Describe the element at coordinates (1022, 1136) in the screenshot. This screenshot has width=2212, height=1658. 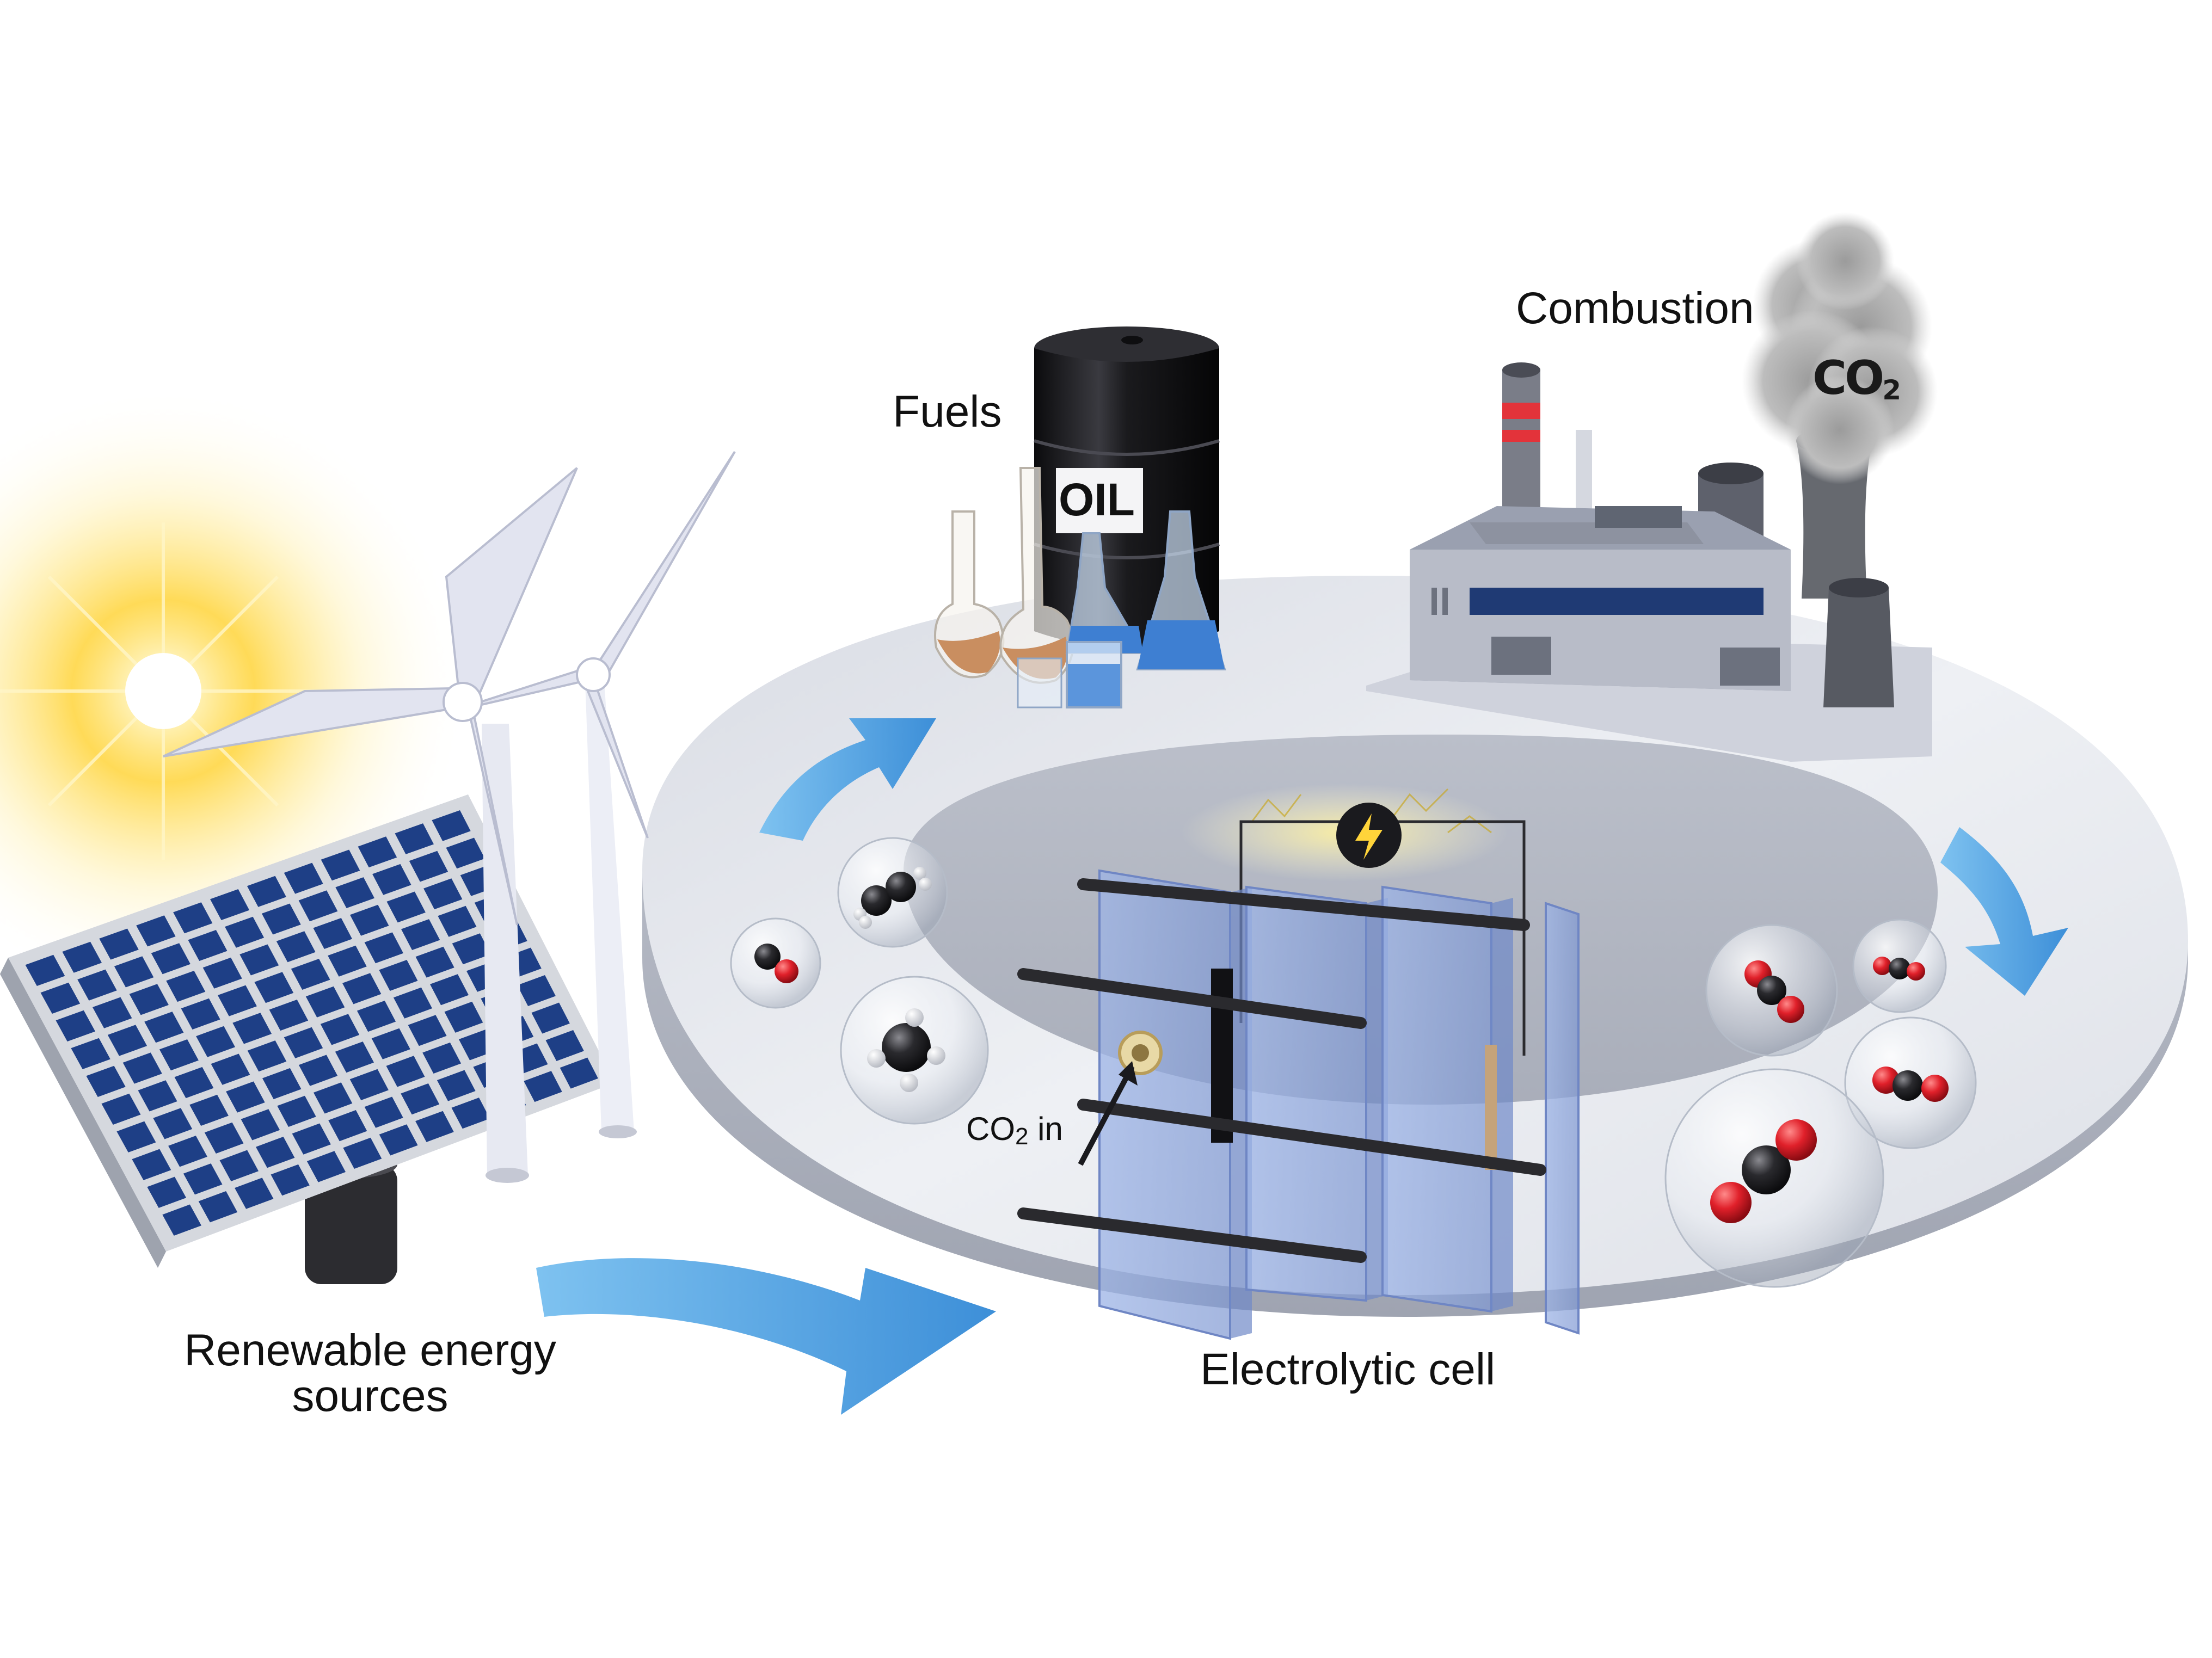
I see `co2-in-subscript: 2` at that location.